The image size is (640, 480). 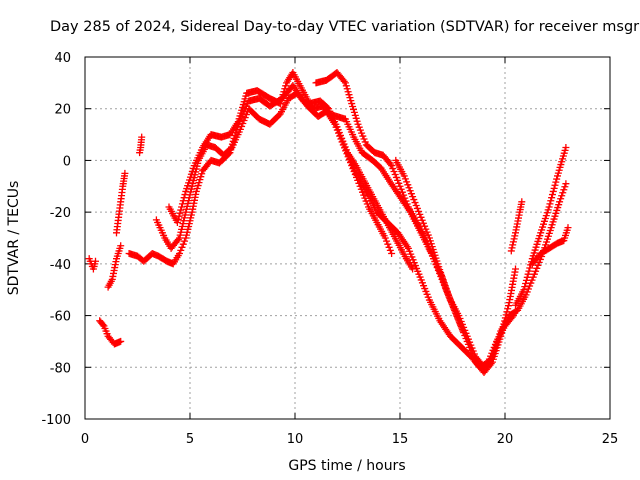 What do you see at coordinates (516, 226) in the screenshot?
I see `series-track-l` at bounding box center [516, 226].